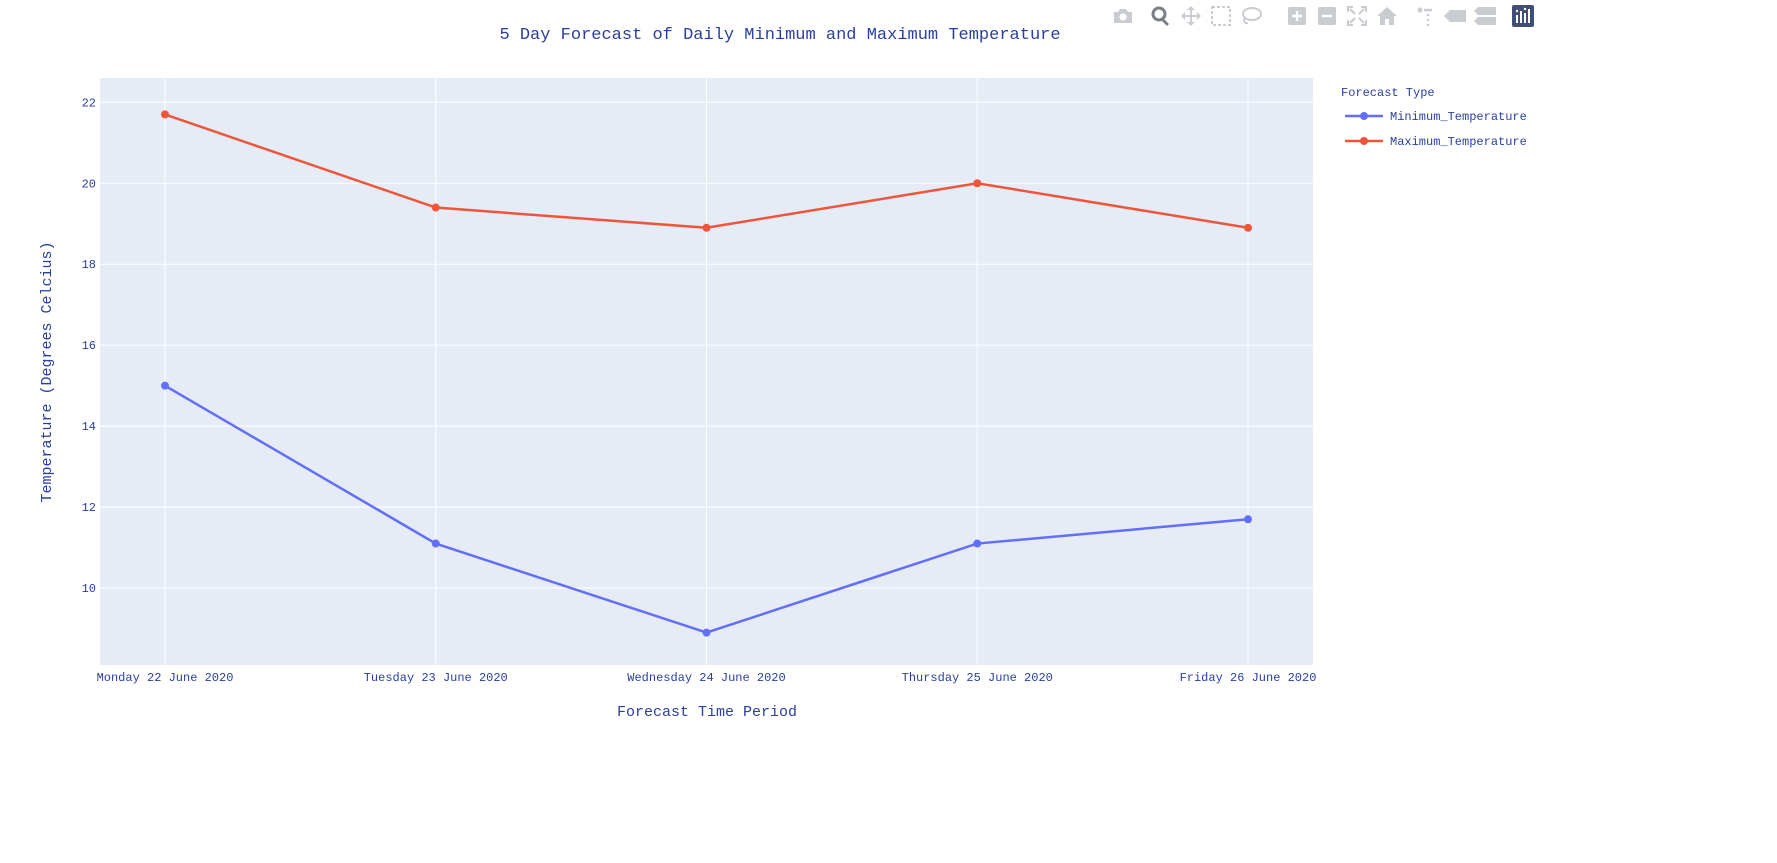 The width and height of the screenshot is (1777, 863). I want to click on zoom-icon, so click(1161, 16).